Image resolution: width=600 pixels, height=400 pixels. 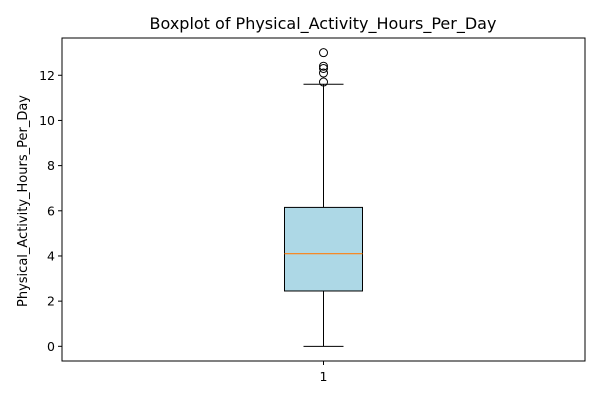 What do you see at coordinates (51, 165) in the screenshot?
I see `y-tick-label: 8` at bounding box center [51, 165].